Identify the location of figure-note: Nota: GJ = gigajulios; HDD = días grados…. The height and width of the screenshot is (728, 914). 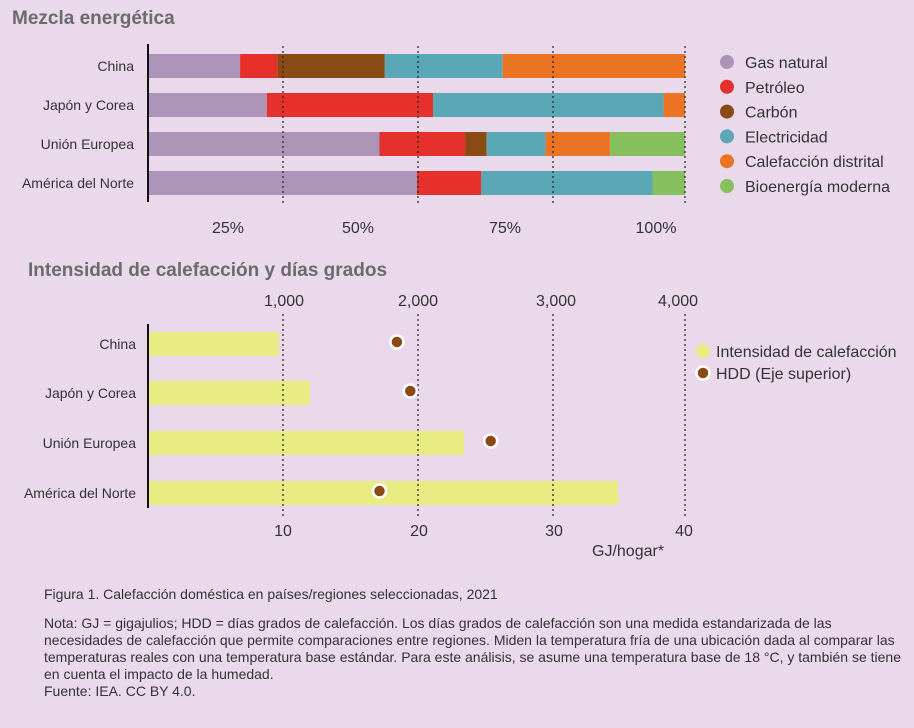
(472, 648).